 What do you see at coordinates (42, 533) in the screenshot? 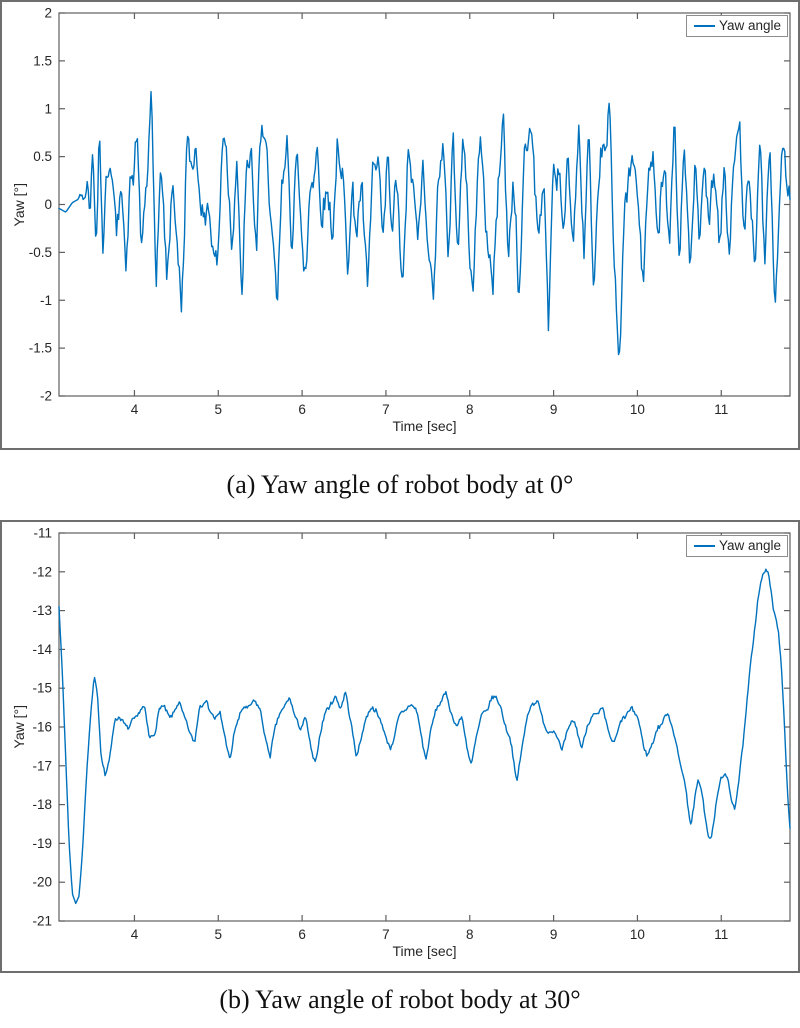
I see `y-tick-label: -11` at bounding box center [42, 533].